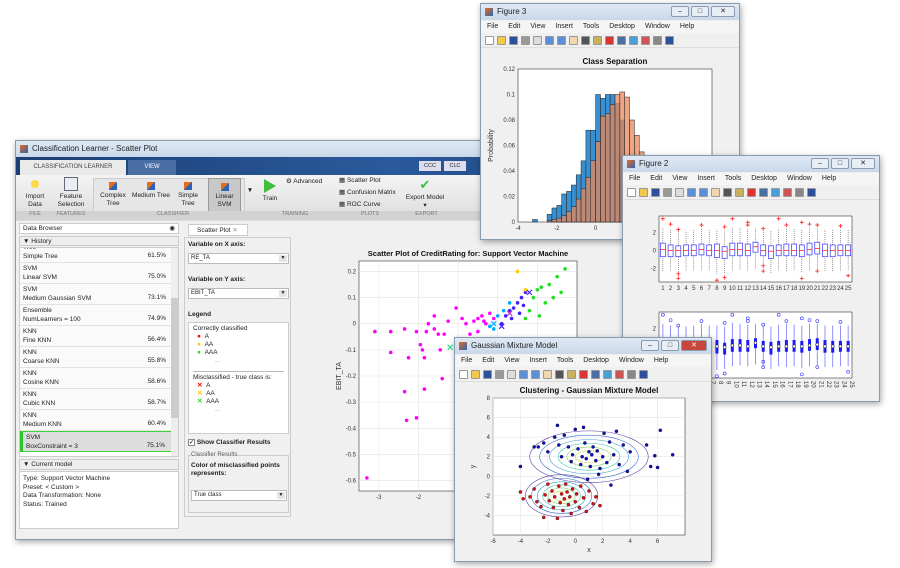 This screenshot has width=900, height=568. Describe the element at coordinates (229, 442) in the screenshot. I see `show-classifier-results-checkbox: ✓ Show Classifier Results` at that location.